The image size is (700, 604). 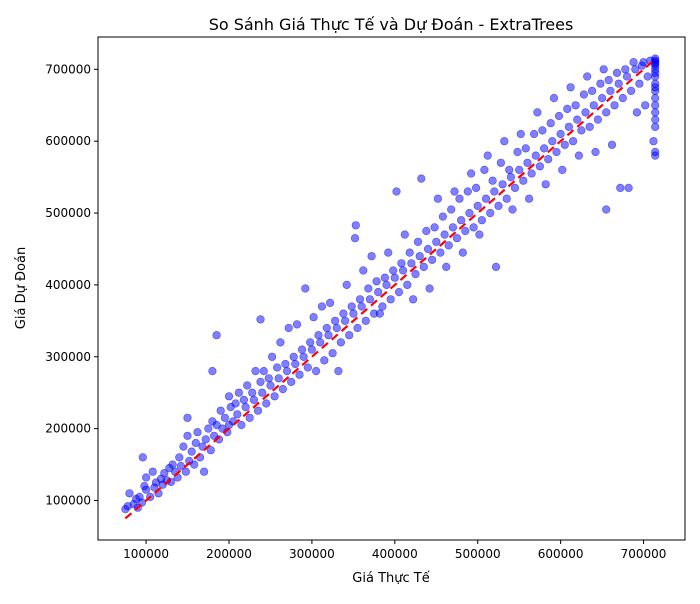 I want to click on y-tick-label: 200000, so click(x=68, y=429).